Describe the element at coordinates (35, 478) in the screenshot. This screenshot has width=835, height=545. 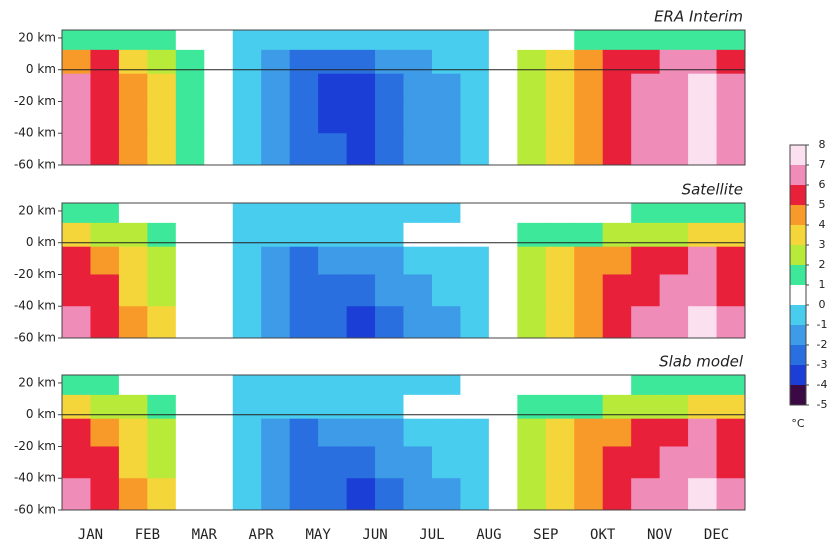
I see `y-tick-label: -40 km` at that location.